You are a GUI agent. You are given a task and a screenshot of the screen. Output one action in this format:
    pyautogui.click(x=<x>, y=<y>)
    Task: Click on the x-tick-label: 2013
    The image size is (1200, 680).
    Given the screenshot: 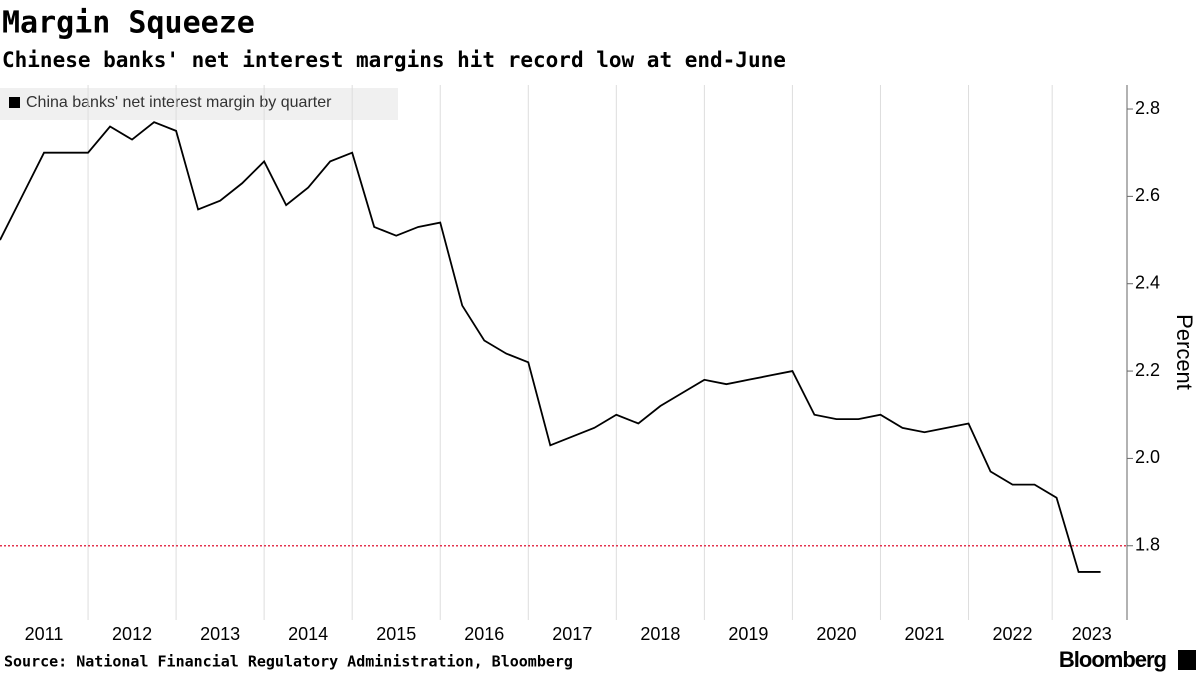 What is the action you would take?
    pyautogui.click(x=220, y=634)
    